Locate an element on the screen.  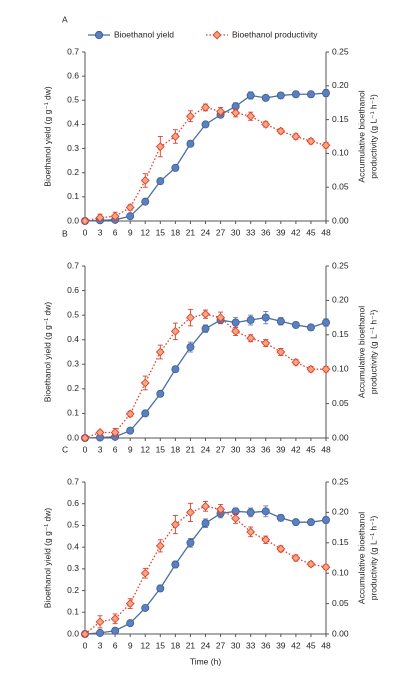
panel-label: A is located at coordinates (65, 19).